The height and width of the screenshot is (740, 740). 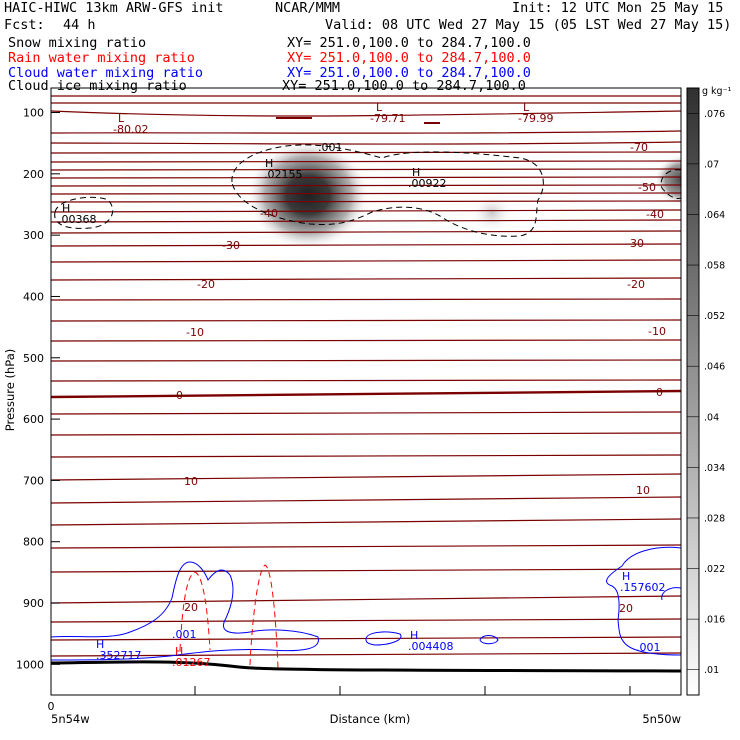 What do you see at coordinates (409, 73) in the screenshot?
I see `field-cloud-xy: XY= 251.0,100.0 to 284.7,100.0` at bounding box center [409, 73].